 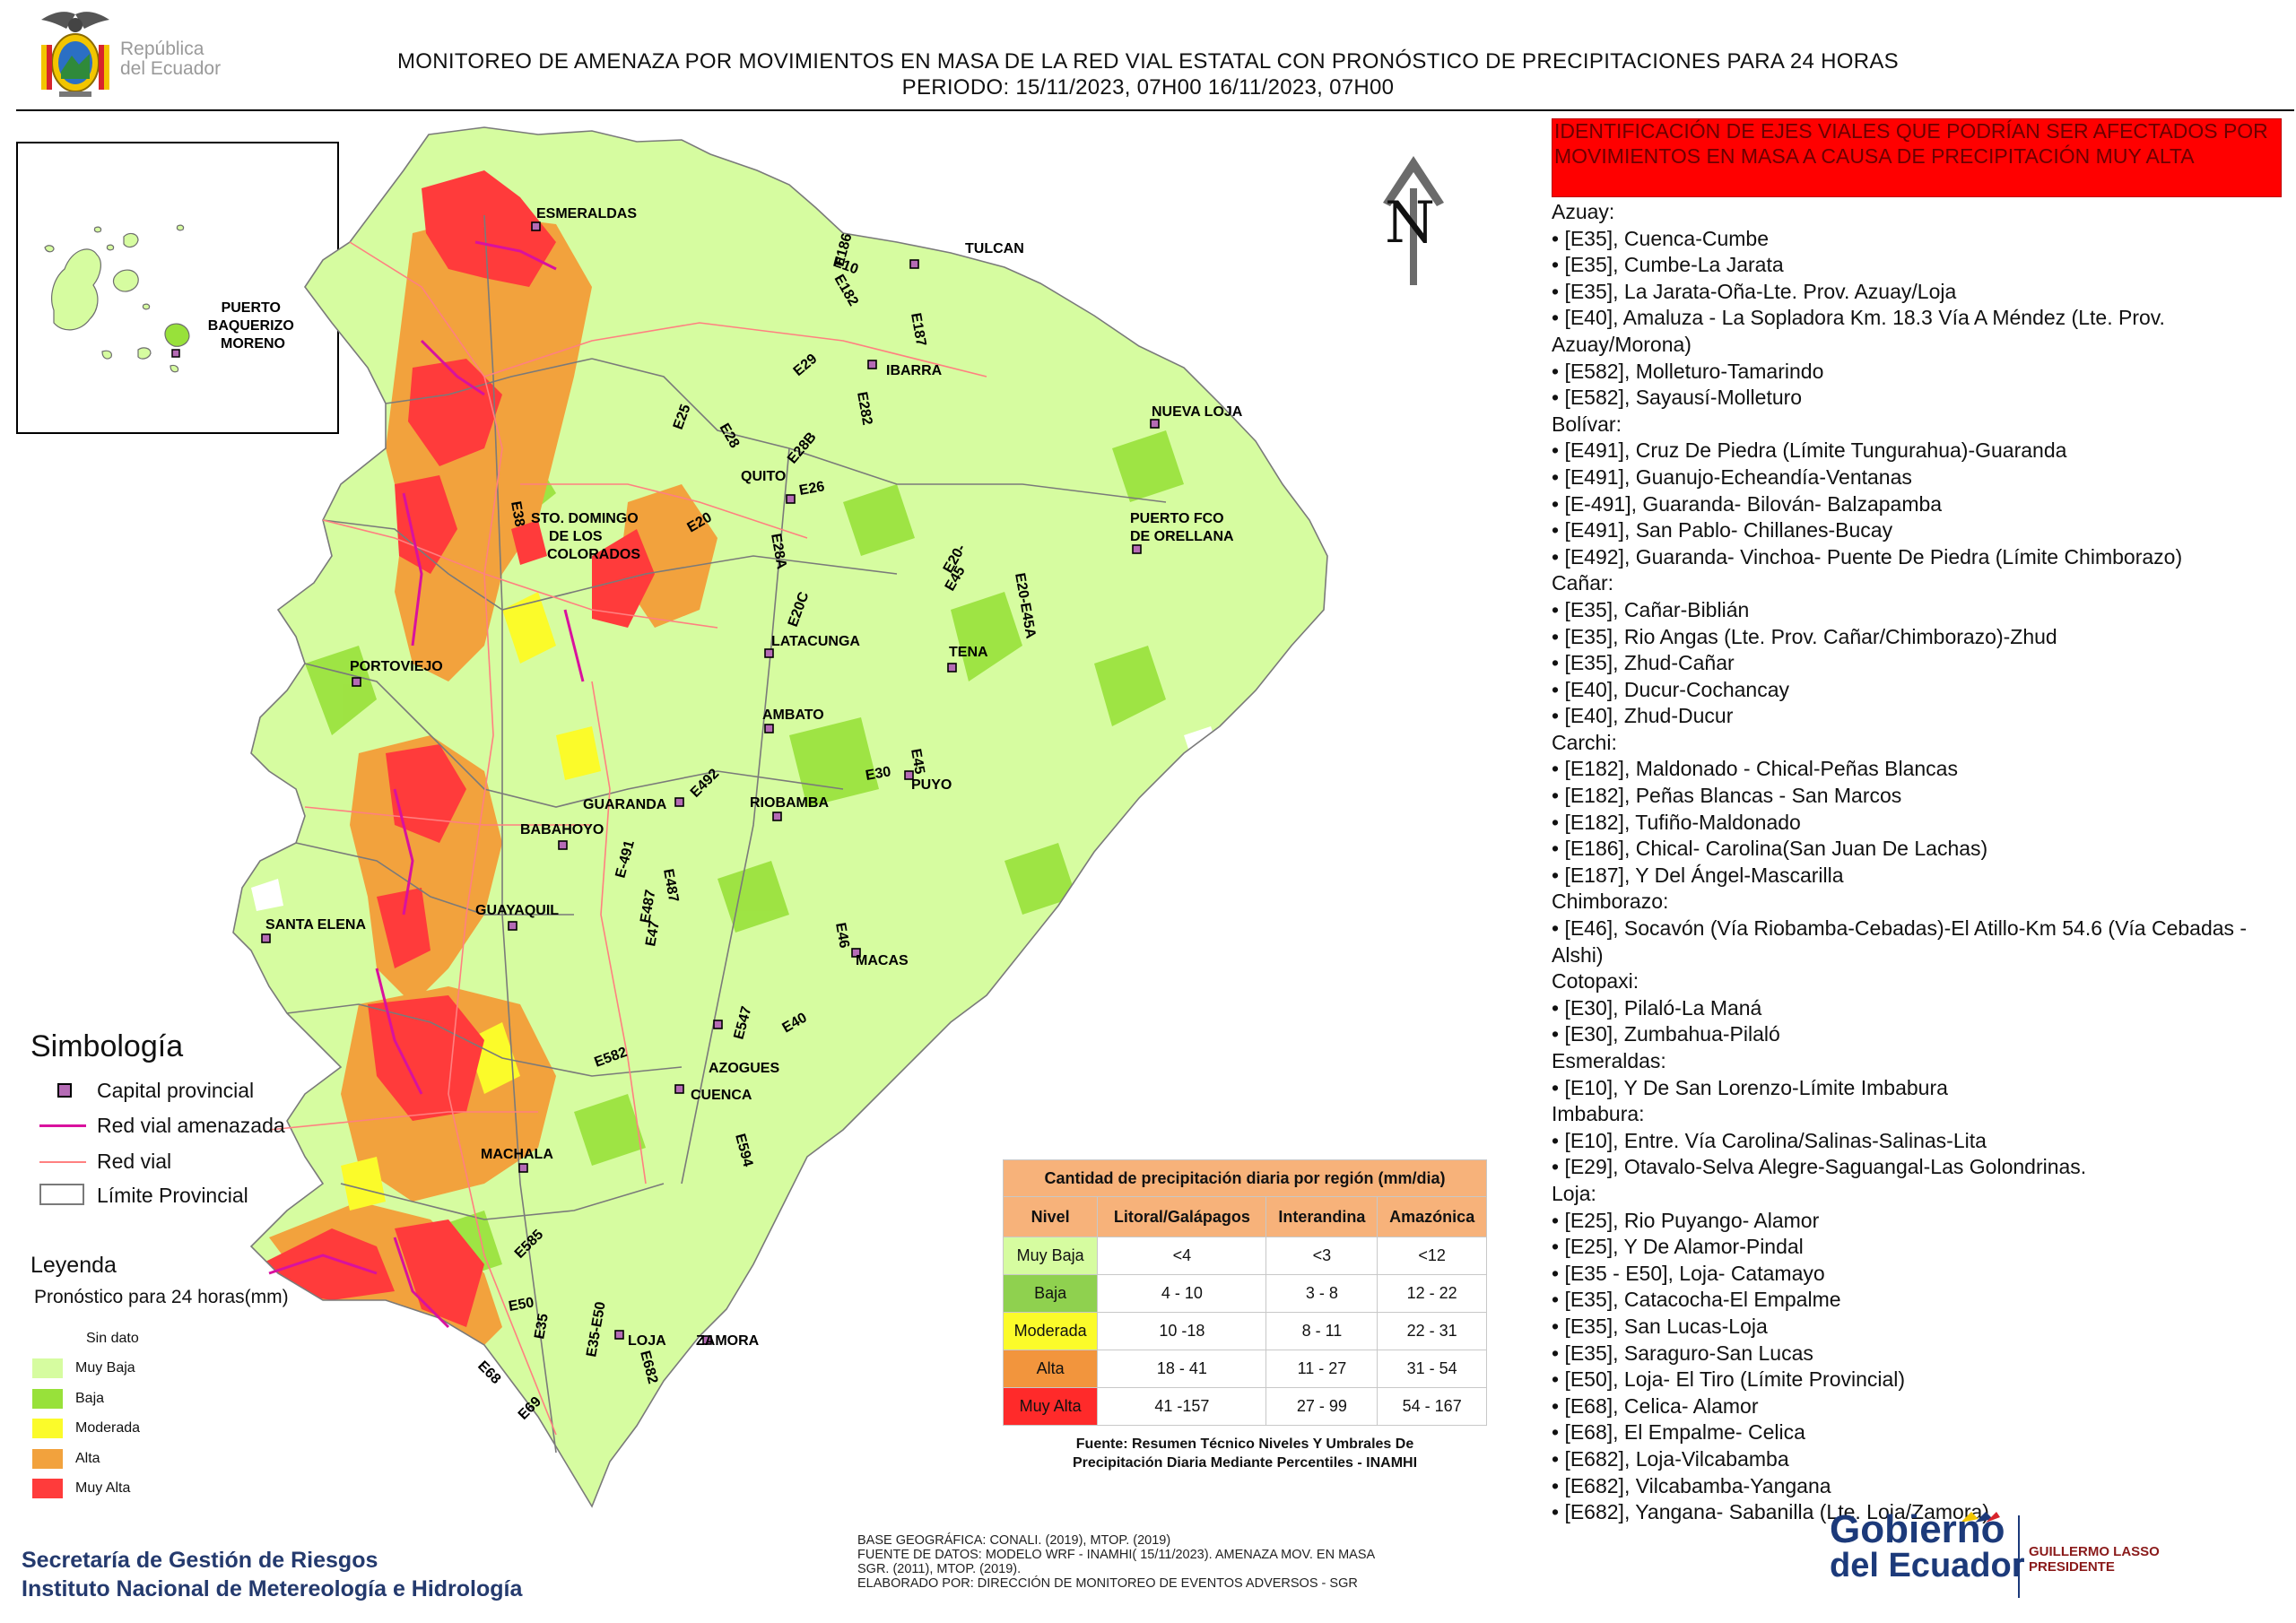 What do you see at coordinates (2019, 1556) in the screenshot?
I see `gob-logo-separator` at bounding box center [2019, 1556].